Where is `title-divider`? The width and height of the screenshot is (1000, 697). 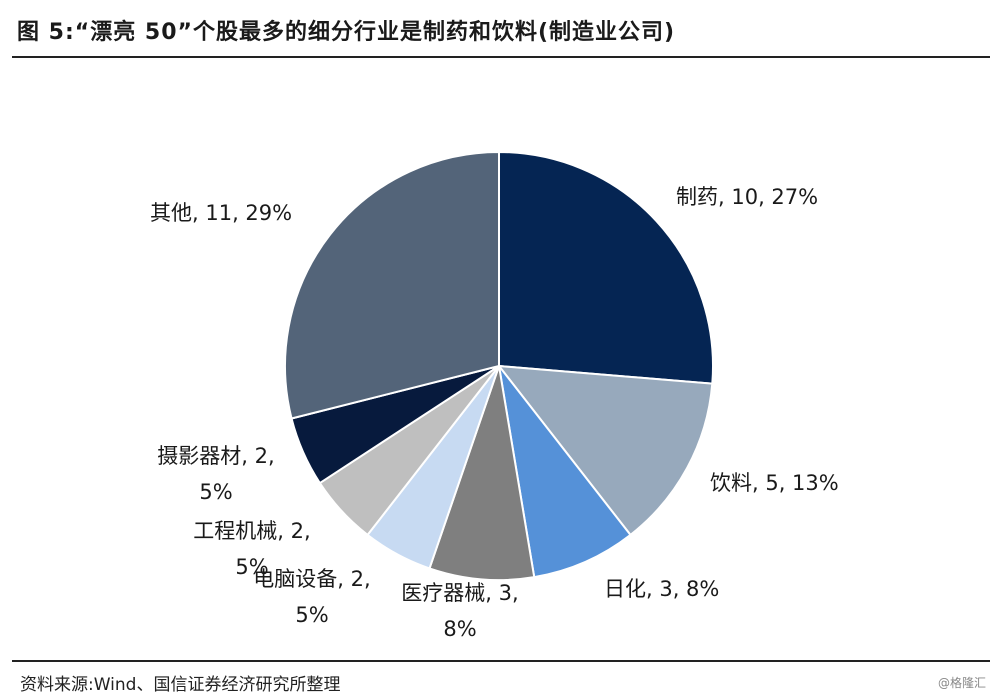
title-divider is located at coordinates (501, 57).